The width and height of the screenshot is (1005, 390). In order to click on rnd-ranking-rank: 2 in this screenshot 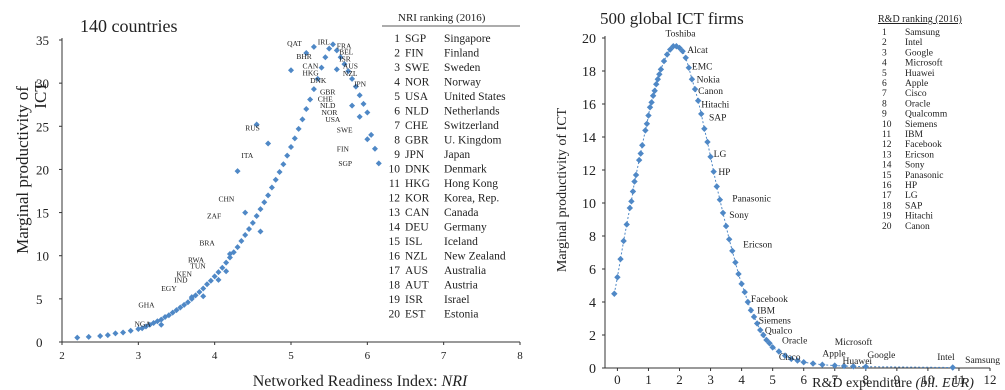, I will do `click(884, 43)`.